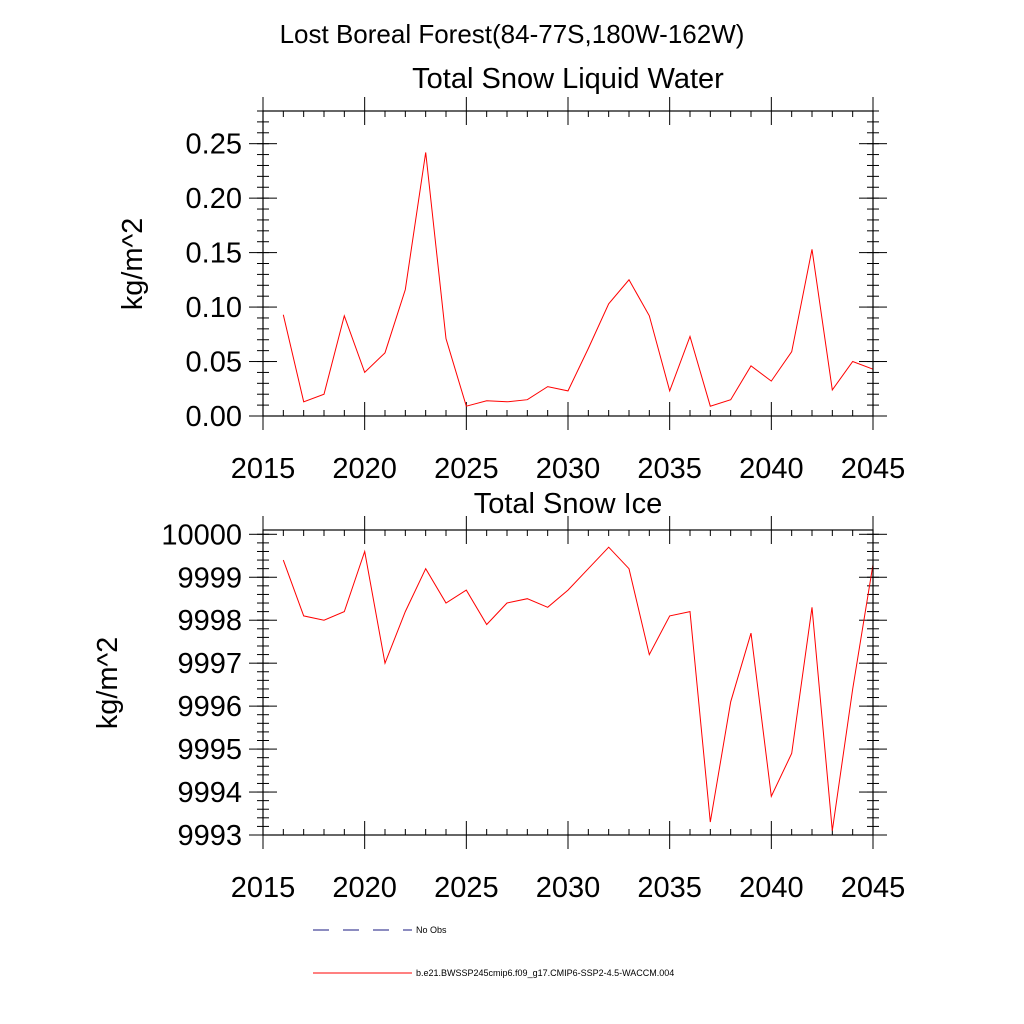 The width and height of the screenshot is (1024, 1024). I want to click on y-tick-label: 9995, so click(209, 750).